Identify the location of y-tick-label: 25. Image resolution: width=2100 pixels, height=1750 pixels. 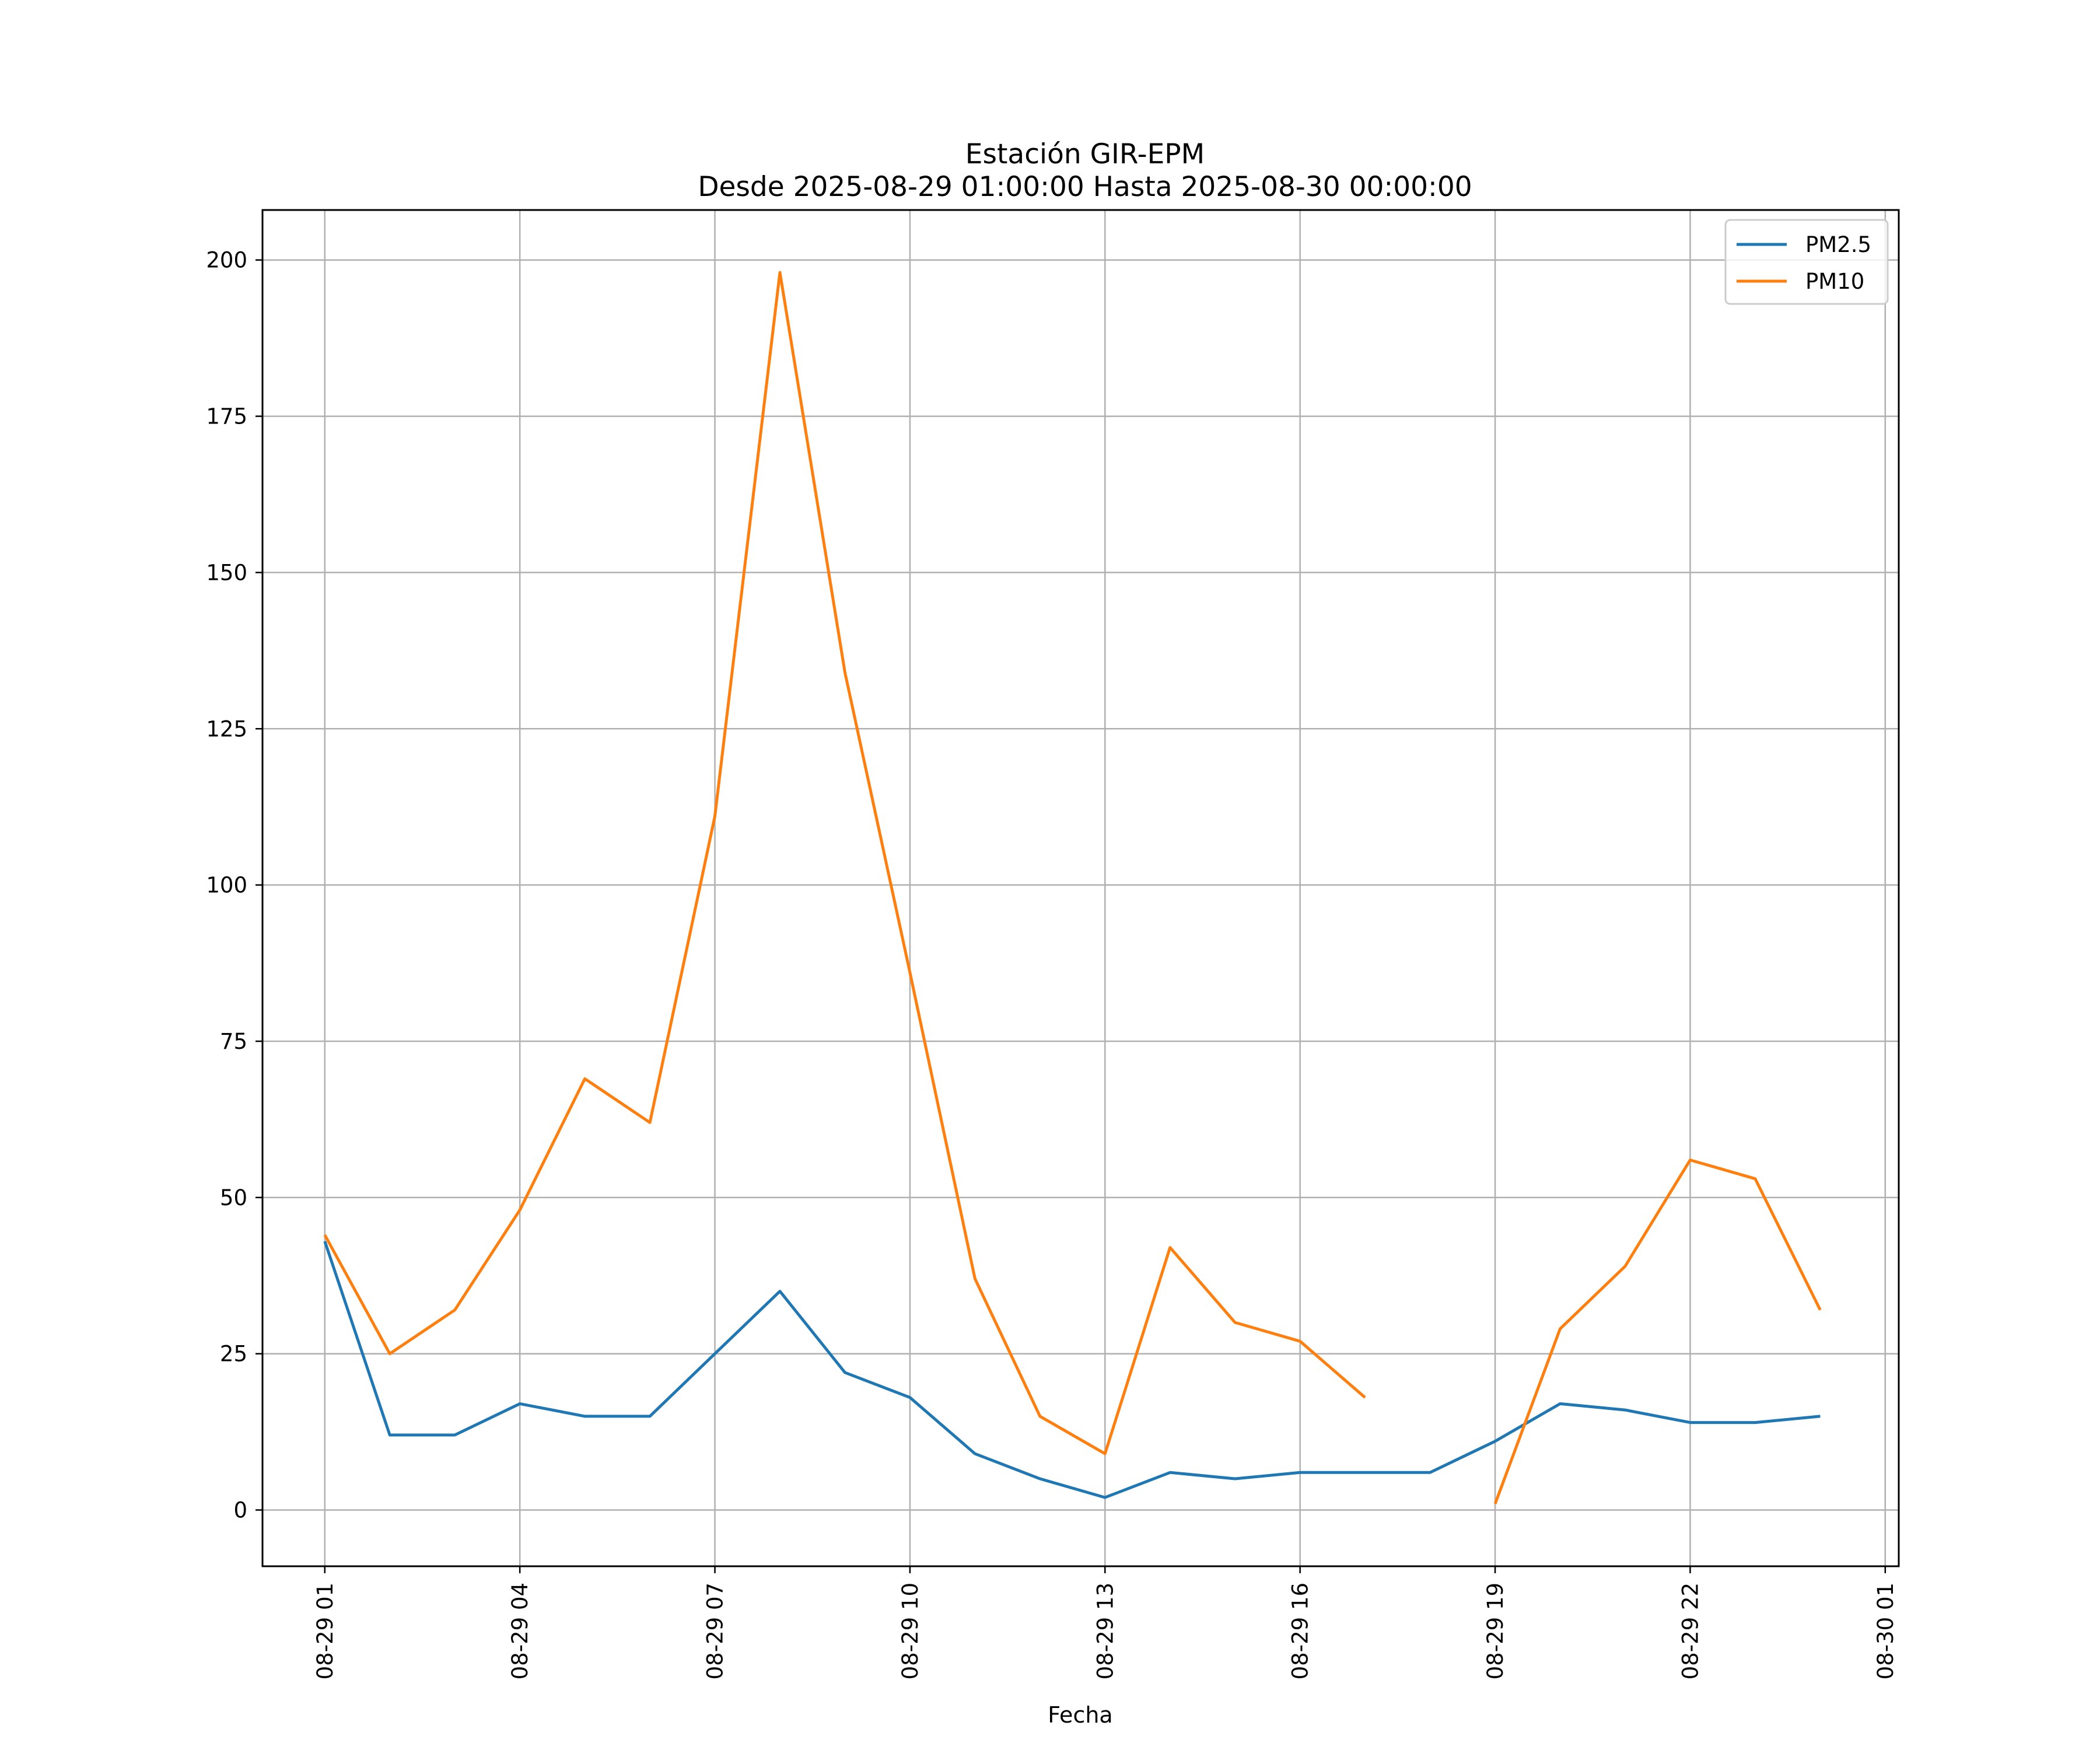
(233, 1354).